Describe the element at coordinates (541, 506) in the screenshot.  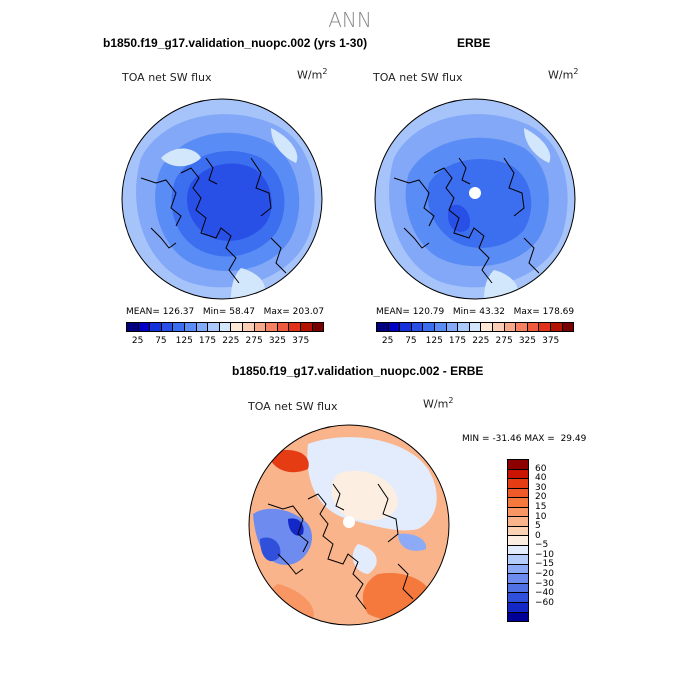
I see `colorbar-tick-label: 15` at that location.